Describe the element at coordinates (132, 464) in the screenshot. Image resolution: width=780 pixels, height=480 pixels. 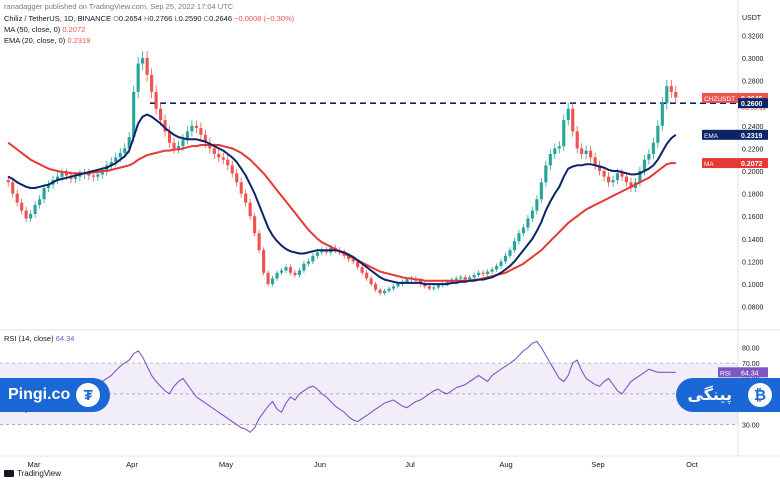
I see `time-tick-label: Apr` at that location.